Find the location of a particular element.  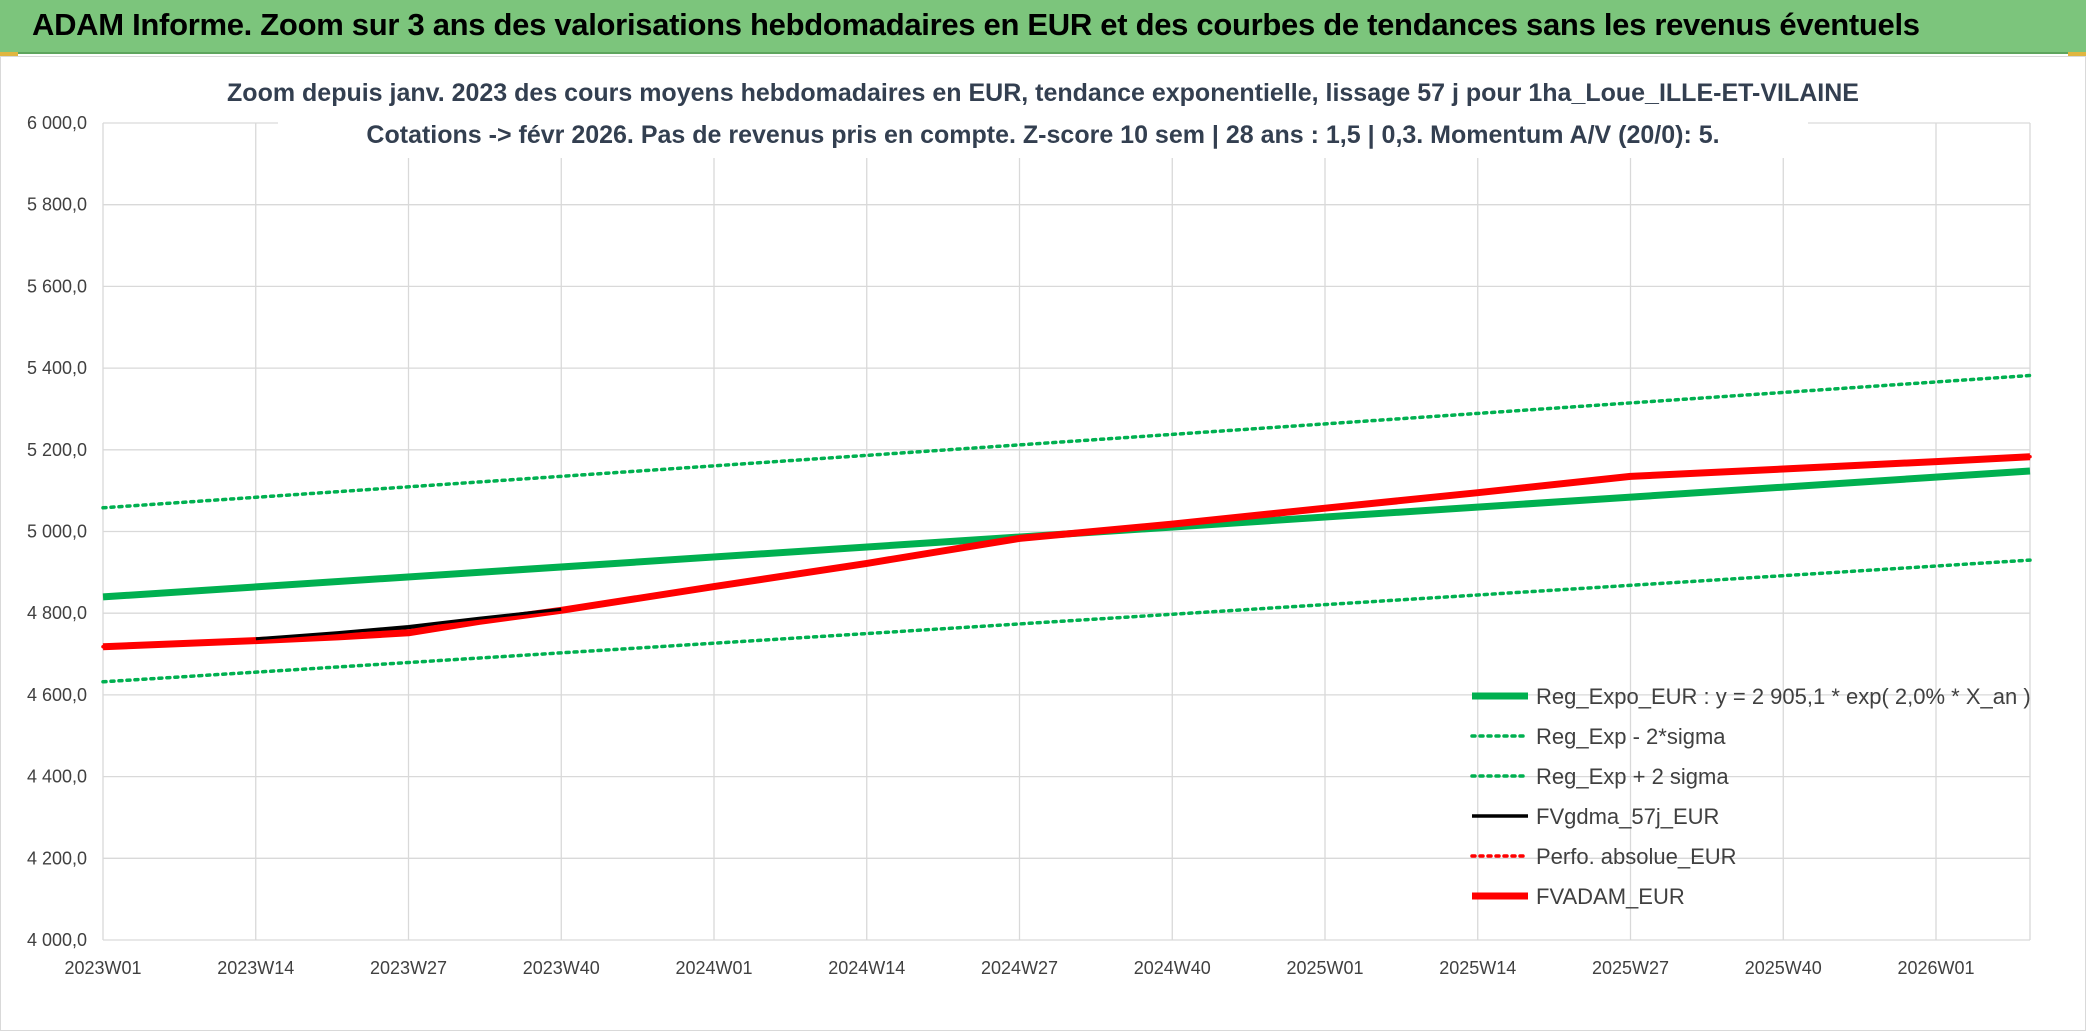

x-tick-label: 2025W14 is located at coordinates (1477, 968).